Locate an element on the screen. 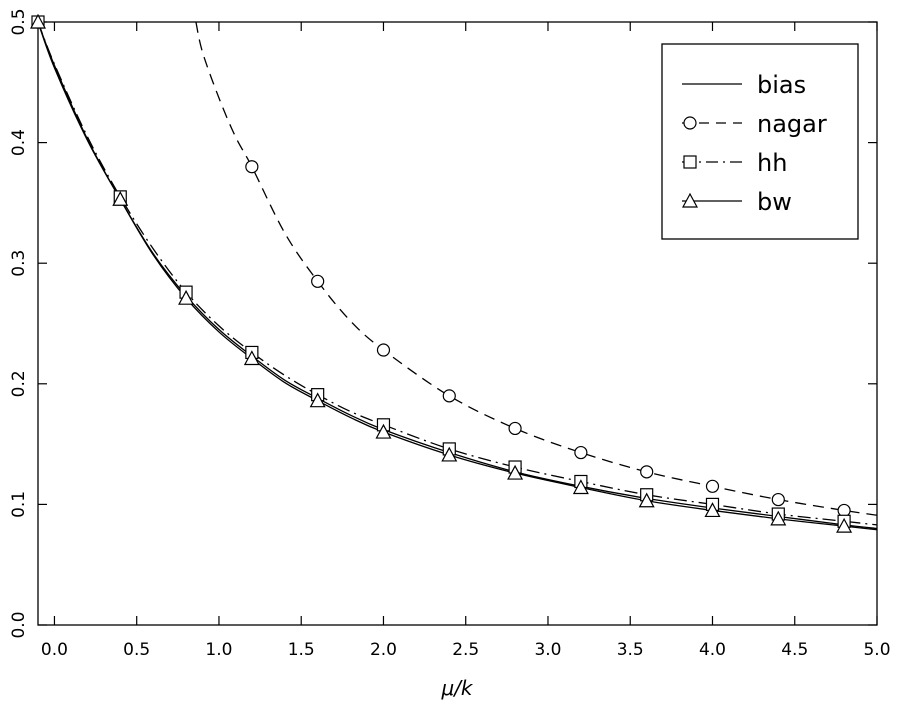  legend: bias nagar hh bw is located at coordinates (760, 141).